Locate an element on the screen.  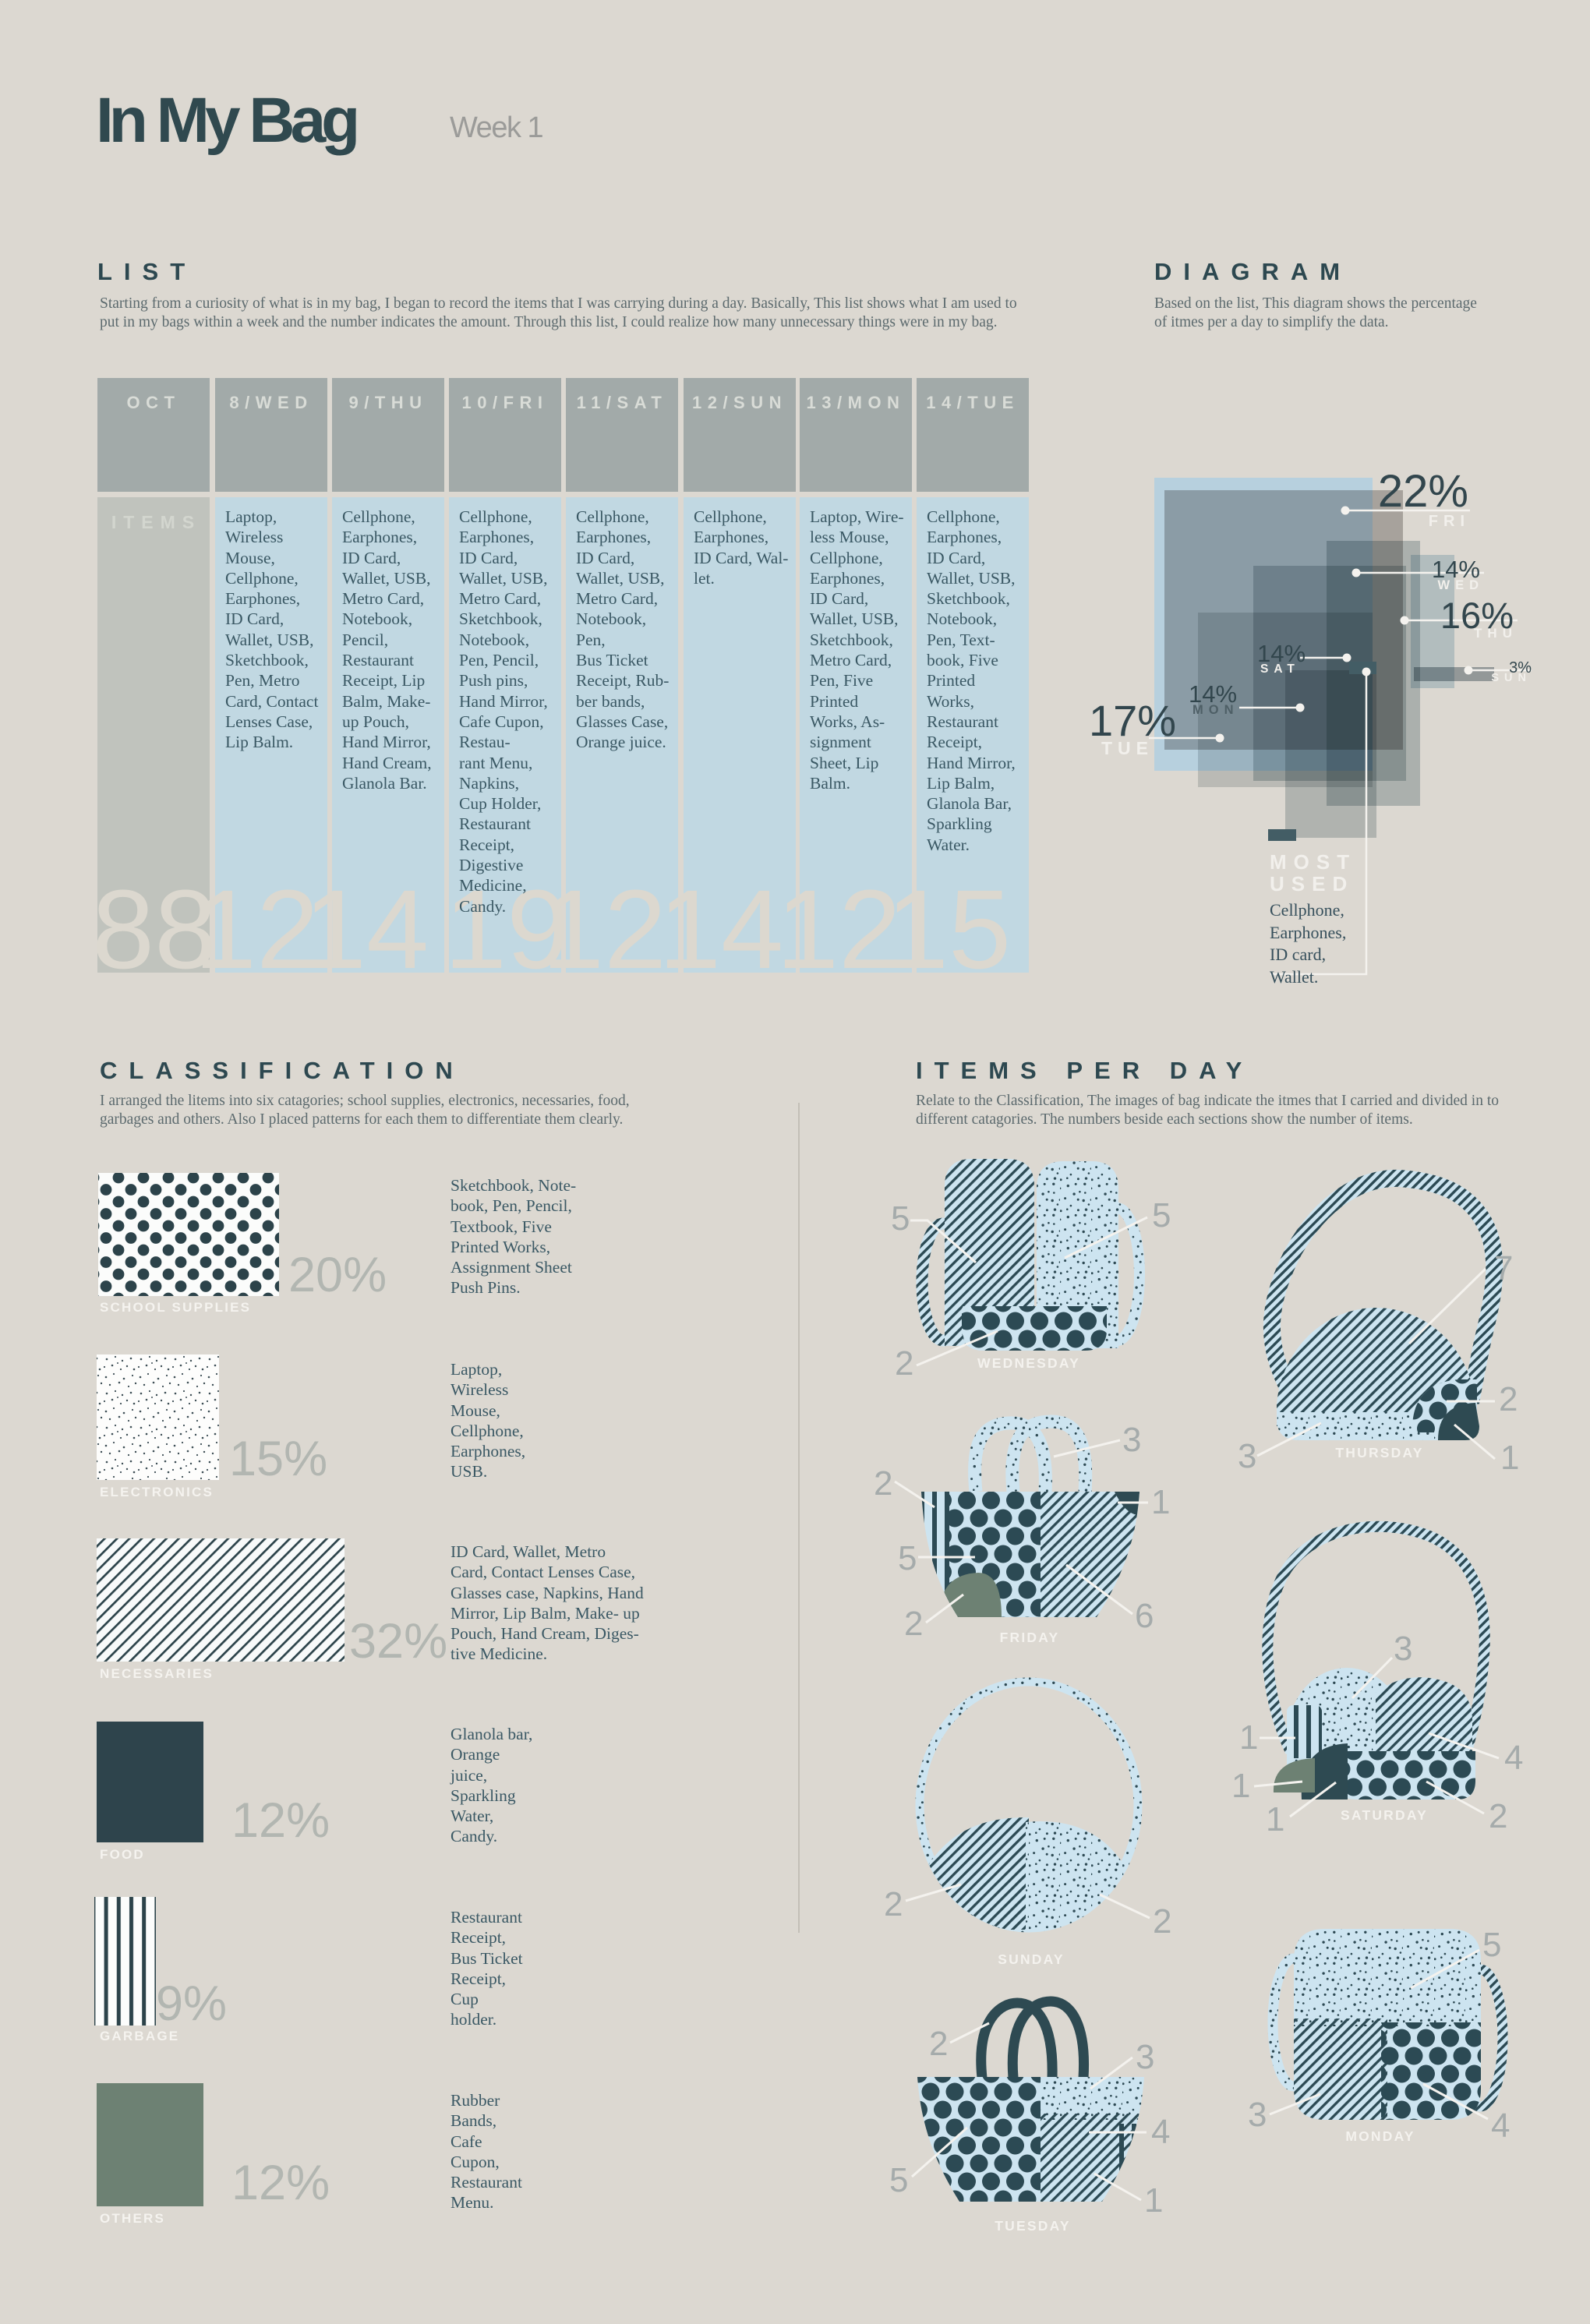
svg-text: 7 is located at coordinates (1503, 1268).